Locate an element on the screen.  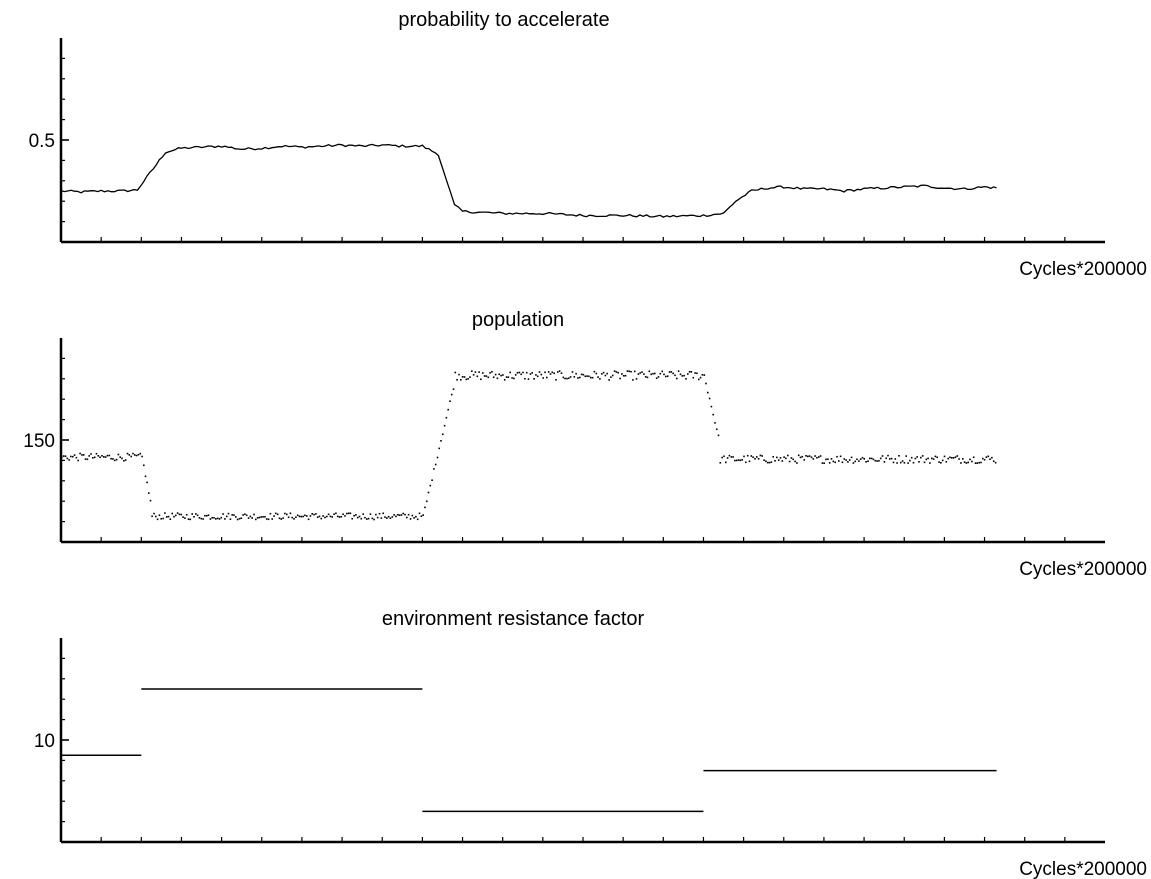
chart-title: probability to accelerate is located at coordinates (503, 20).